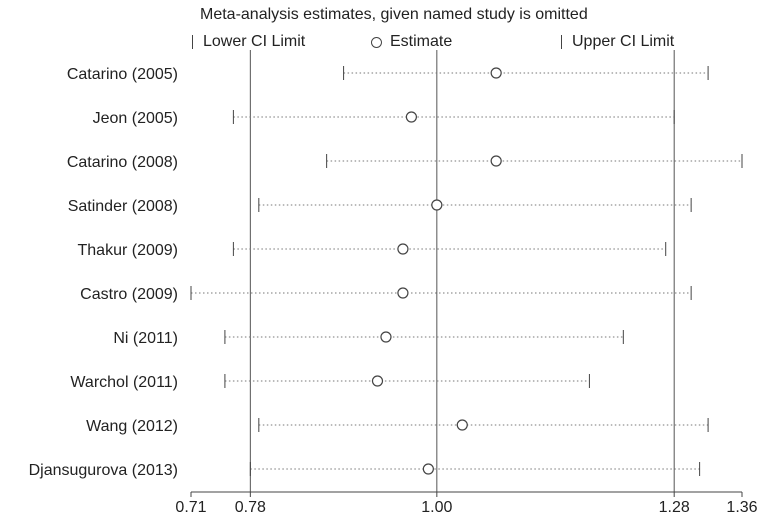 The height and width of the screenshot is (516, 771). Describe the element at coordinates (436, 507) in the screenshot. I see `x-tick-label: 1.00` at that location.